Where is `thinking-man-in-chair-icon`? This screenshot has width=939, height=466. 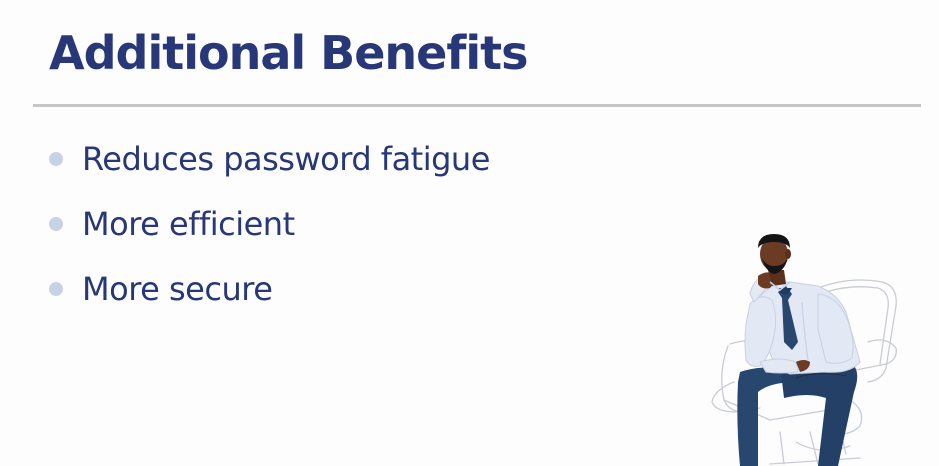 thinking-man-in-chair-icon is located at coordinates (804, 350).